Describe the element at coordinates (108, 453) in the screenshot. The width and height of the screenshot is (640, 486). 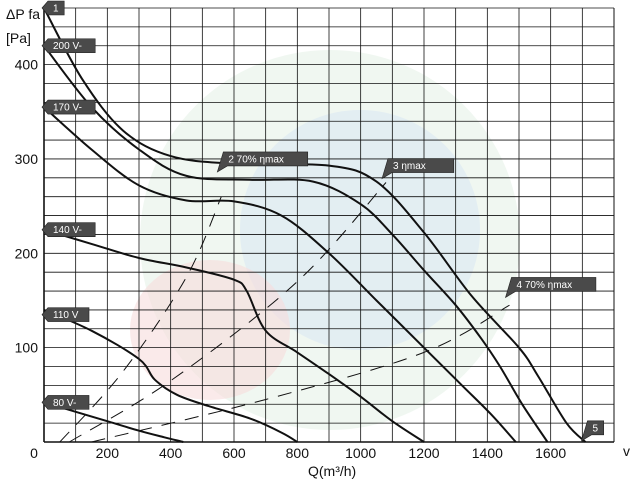
I see `x-tick-label: 200` at that location.